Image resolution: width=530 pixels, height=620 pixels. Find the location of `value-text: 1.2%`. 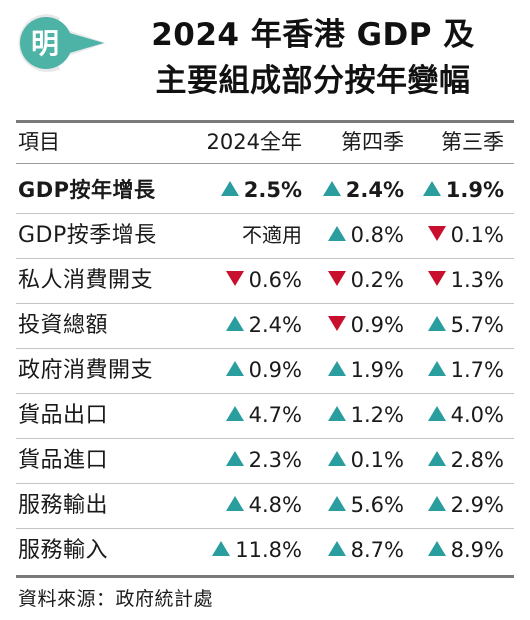

value-text: 1.2% is located at coordinates (377, 415).